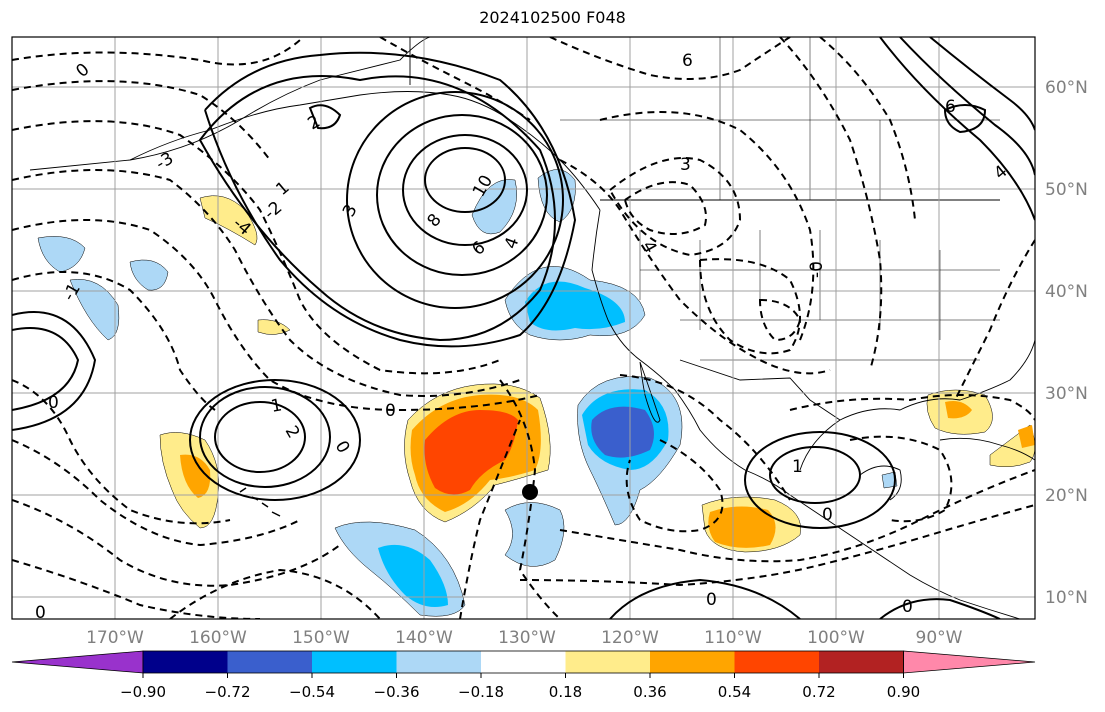 The width and height of the screenshot is (1105, 712). What do you see at coordinates (691, 352) in the screenshot?
I see `coastline-west-north-america` at bounding box center [691, 352].